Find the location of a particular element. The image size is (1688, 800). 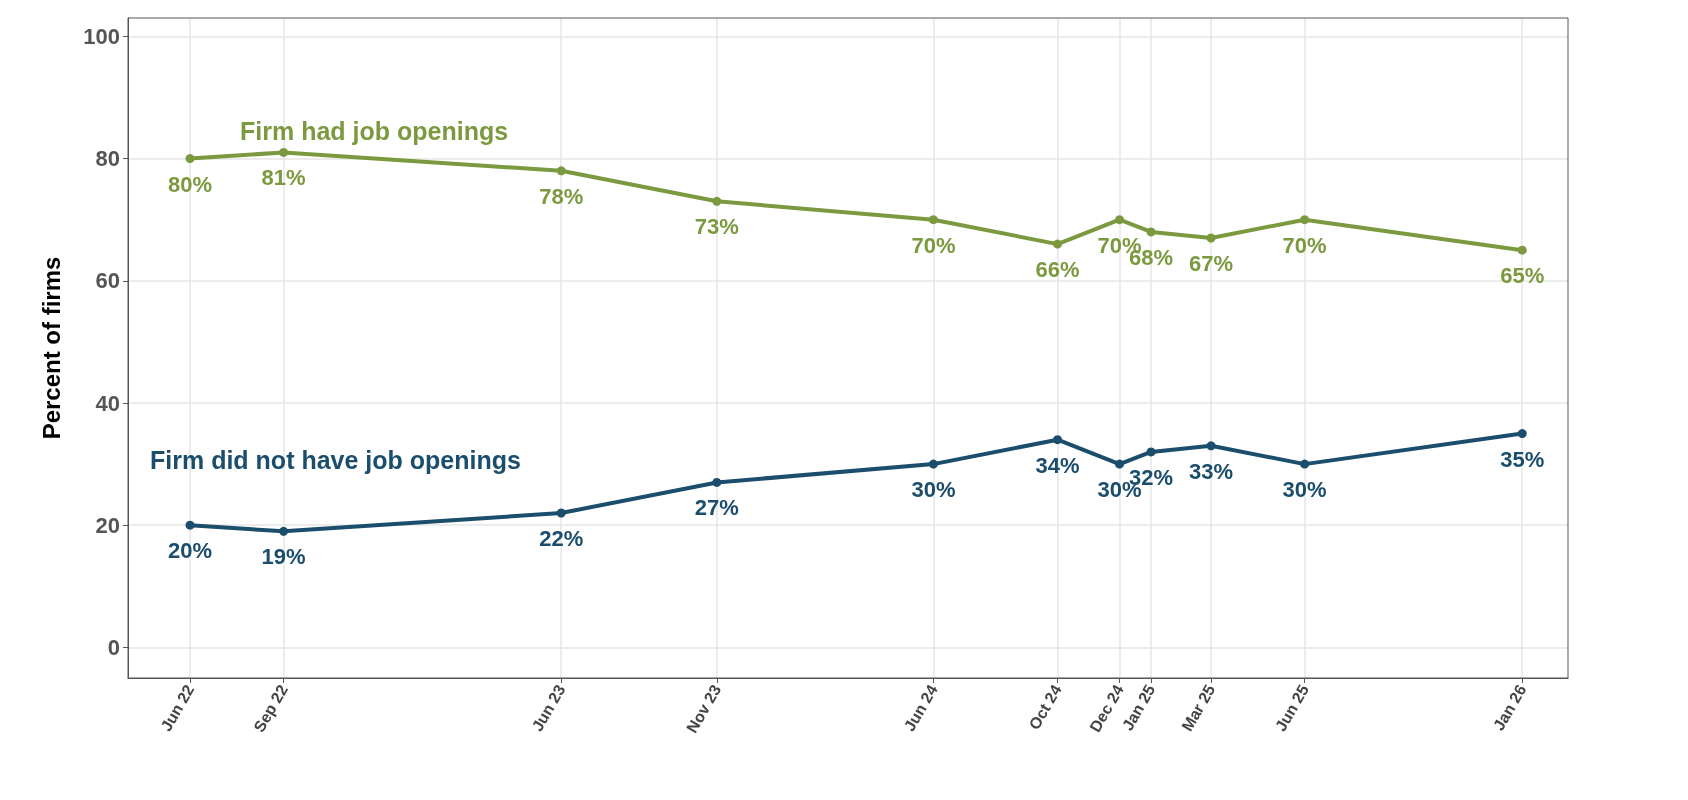

data-label: 73% is located at coordinates (716, 227).